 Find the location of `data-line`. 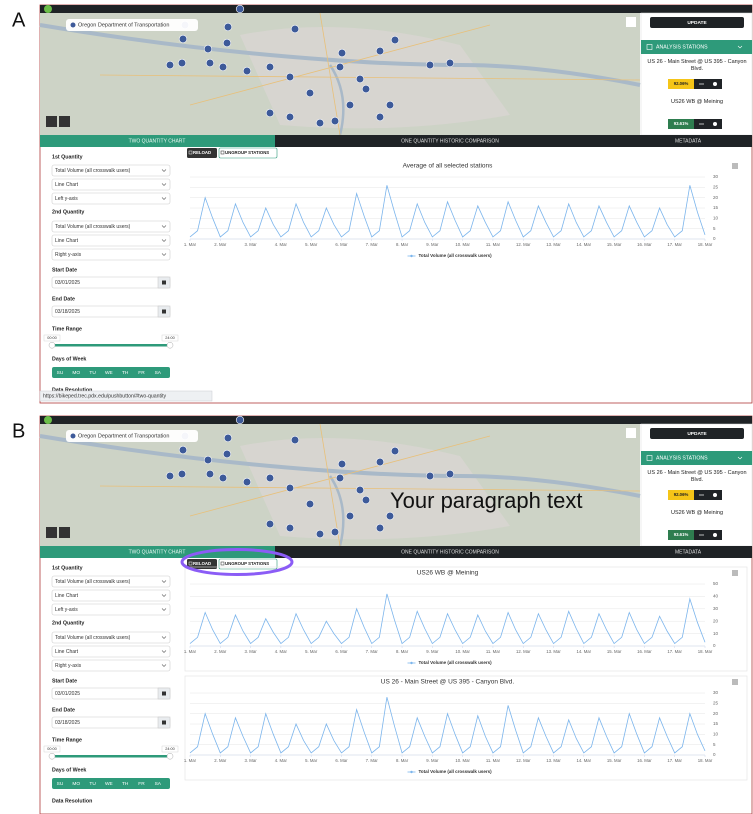

data-line is located at coordinates (447, 211).